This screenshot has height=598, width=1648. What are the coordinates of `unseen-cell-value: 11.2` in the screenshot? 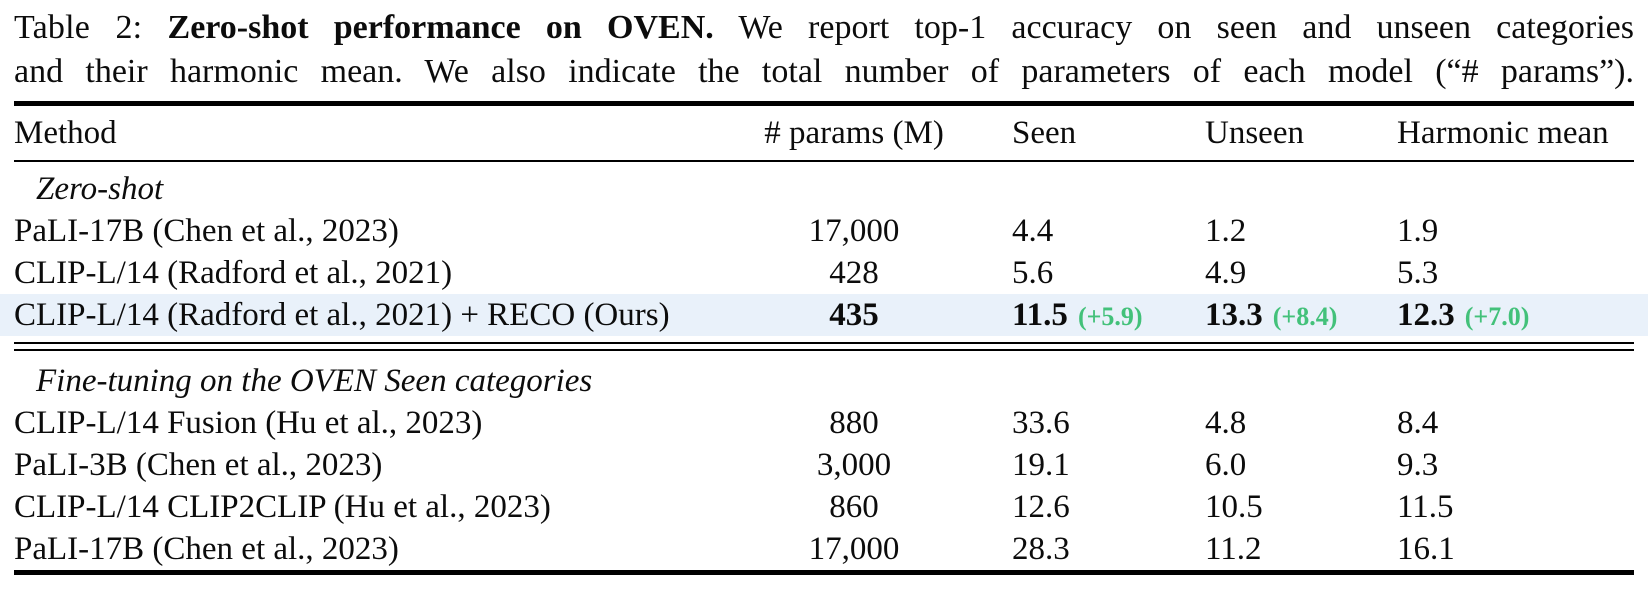 It's located at (1233, 548).